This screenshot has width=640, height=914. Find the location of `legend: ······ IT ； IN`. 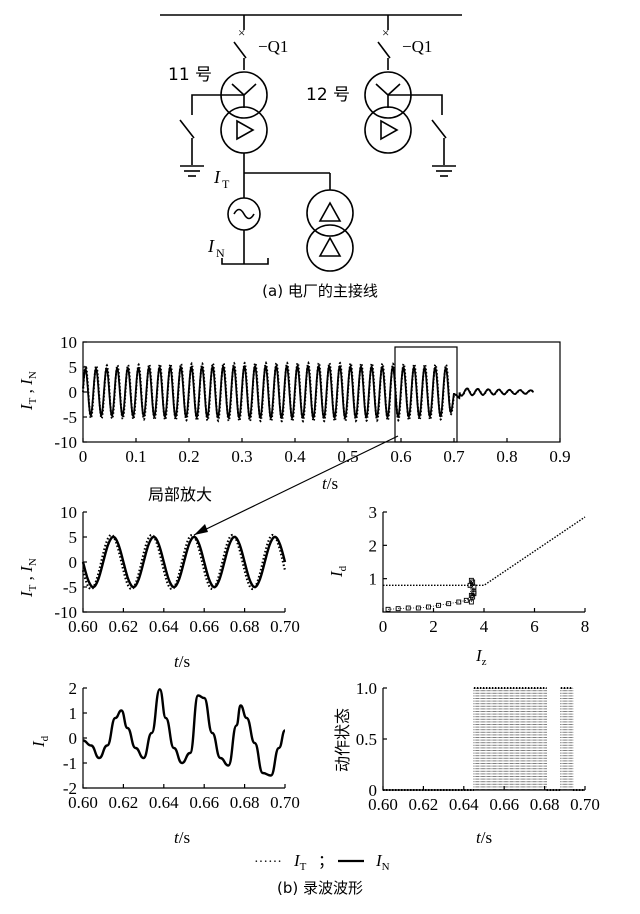

legend: ······ IT ； IN is located at coordinates (322, 862).